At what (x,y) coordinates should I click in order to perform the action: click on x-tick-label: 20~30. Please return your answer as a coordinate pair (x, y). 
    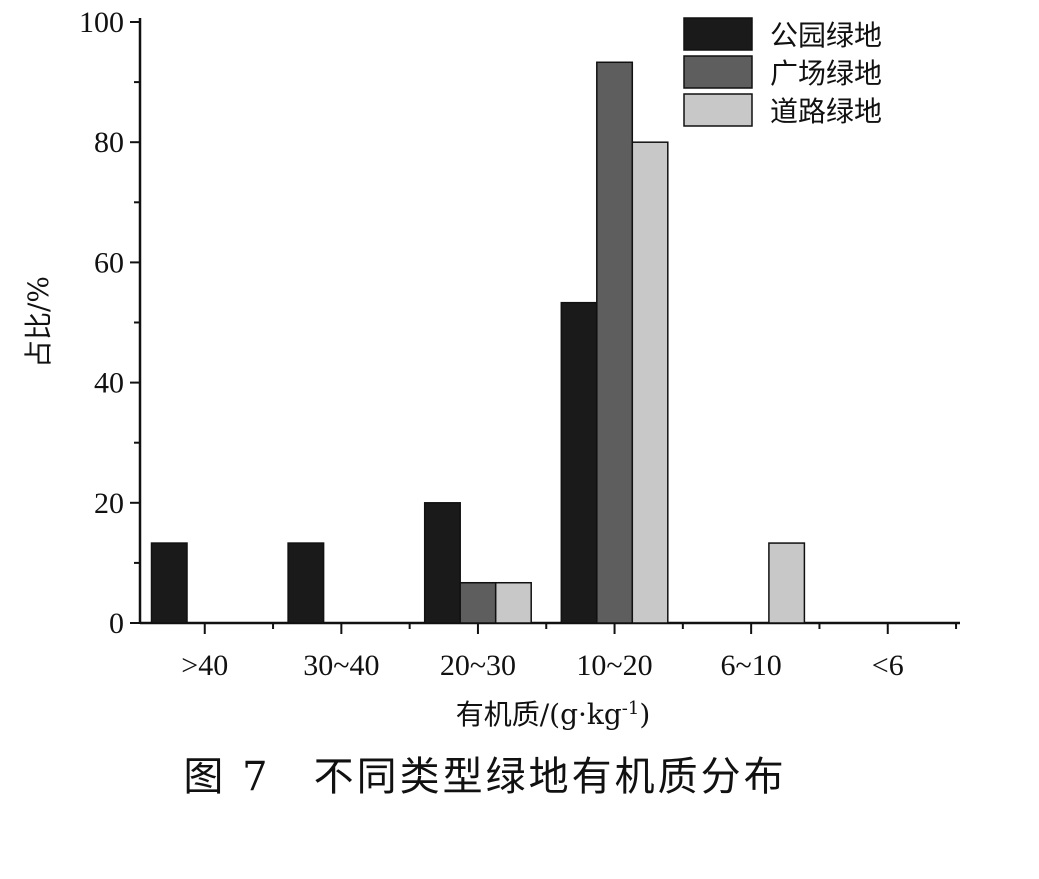
    Looking at the image, I should click on (478, 665).